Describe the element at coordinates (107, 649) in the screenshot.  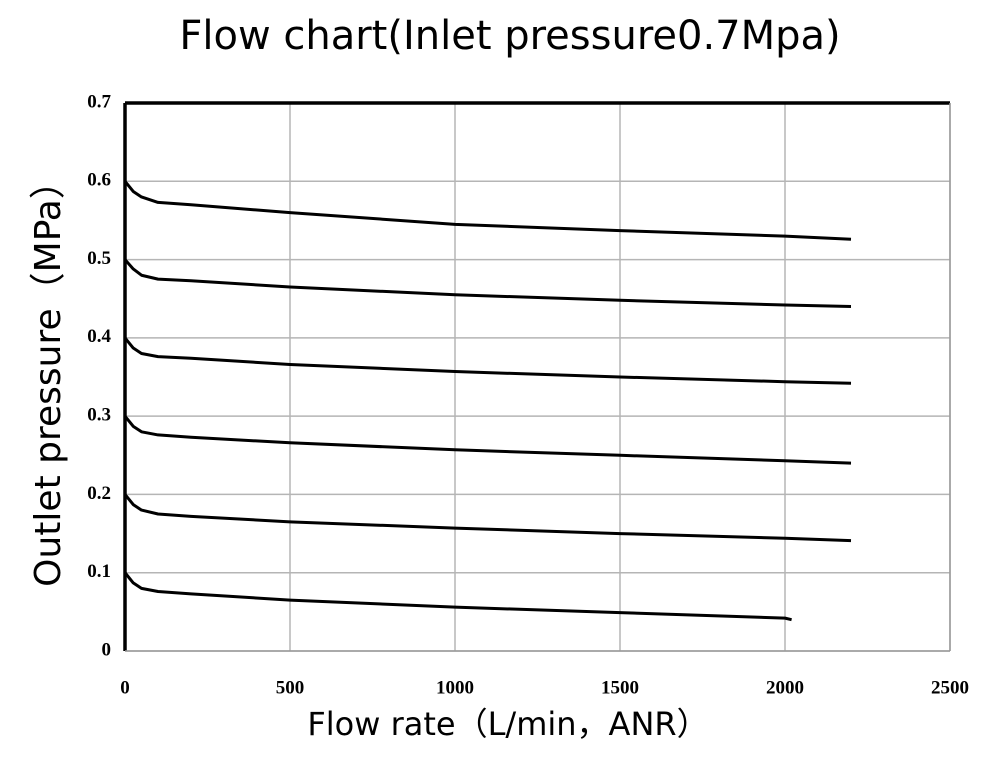
I see `y-tick-label: 0` at that location.